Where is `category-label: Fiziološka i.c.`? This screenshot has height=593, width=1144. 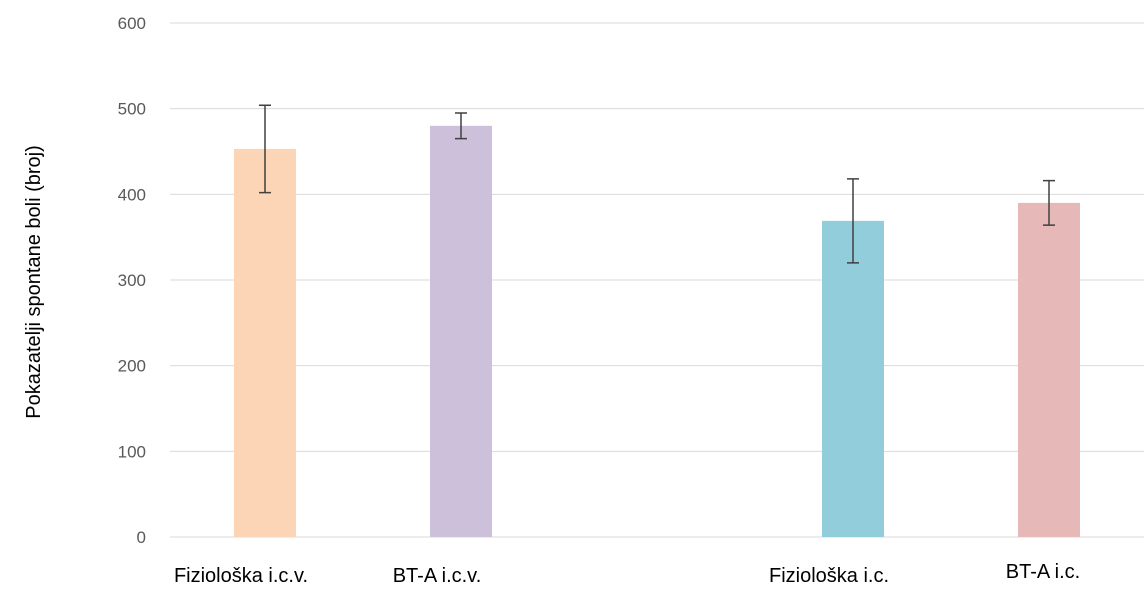
category-label: Fiziološka i.c. is located at coordinates (829, 576).